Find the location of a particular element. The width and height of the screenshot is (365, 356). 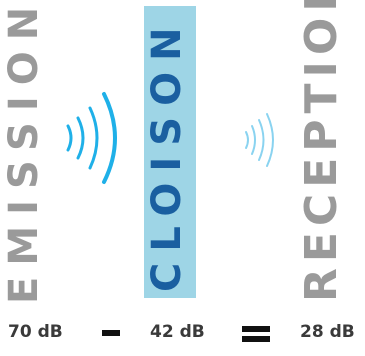

cloison-label: CLOISON is located at coordinates (167, 154).